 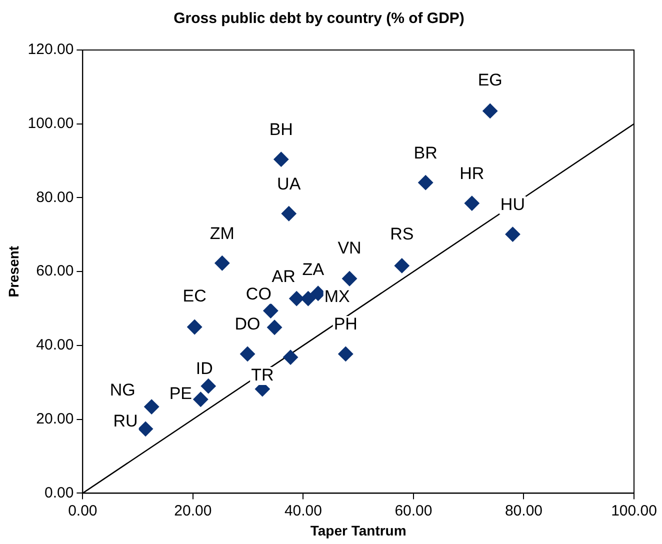 I want to click on x-tick-label: 40.00, so click(x=303, y=511).